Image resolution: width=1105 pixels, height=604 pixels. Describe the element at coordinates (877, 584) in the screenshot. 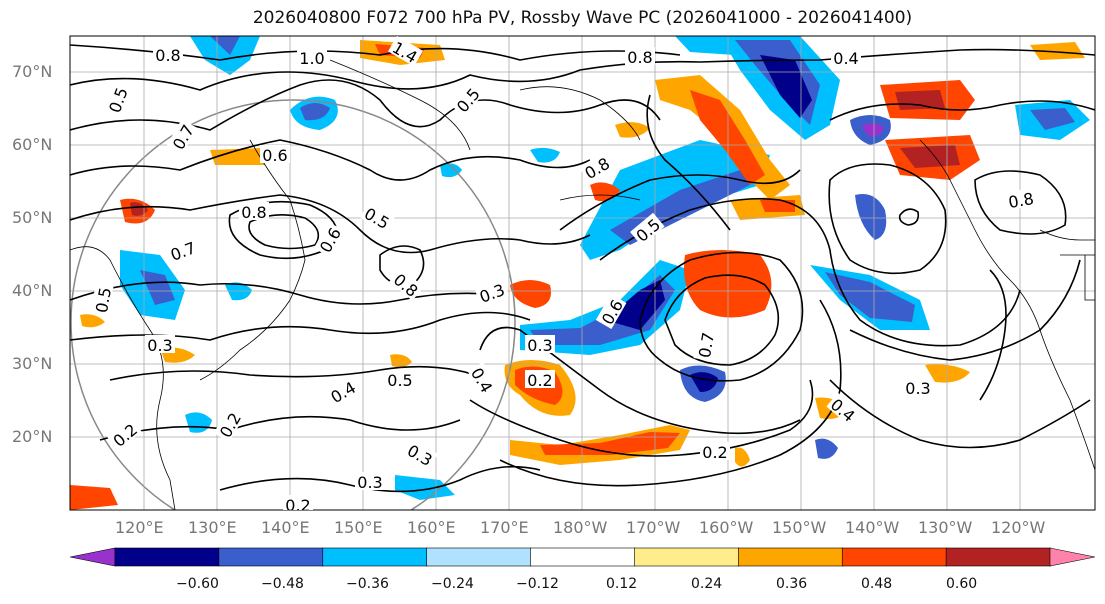

I see `colorbar-label: 0.48` at that location.